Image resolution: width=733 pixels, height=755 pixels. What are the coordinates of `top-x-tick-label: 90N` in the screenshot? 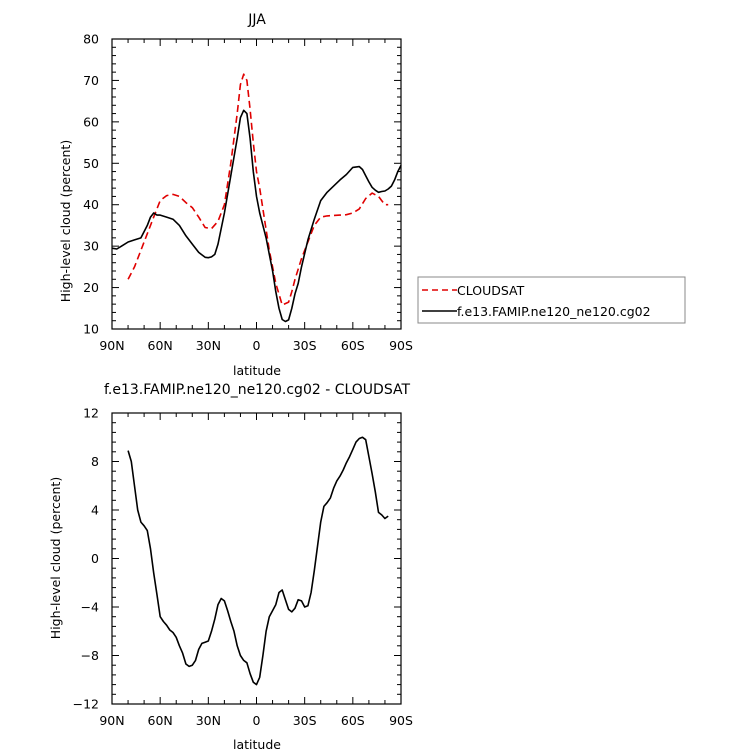 It's located at (111, 345).